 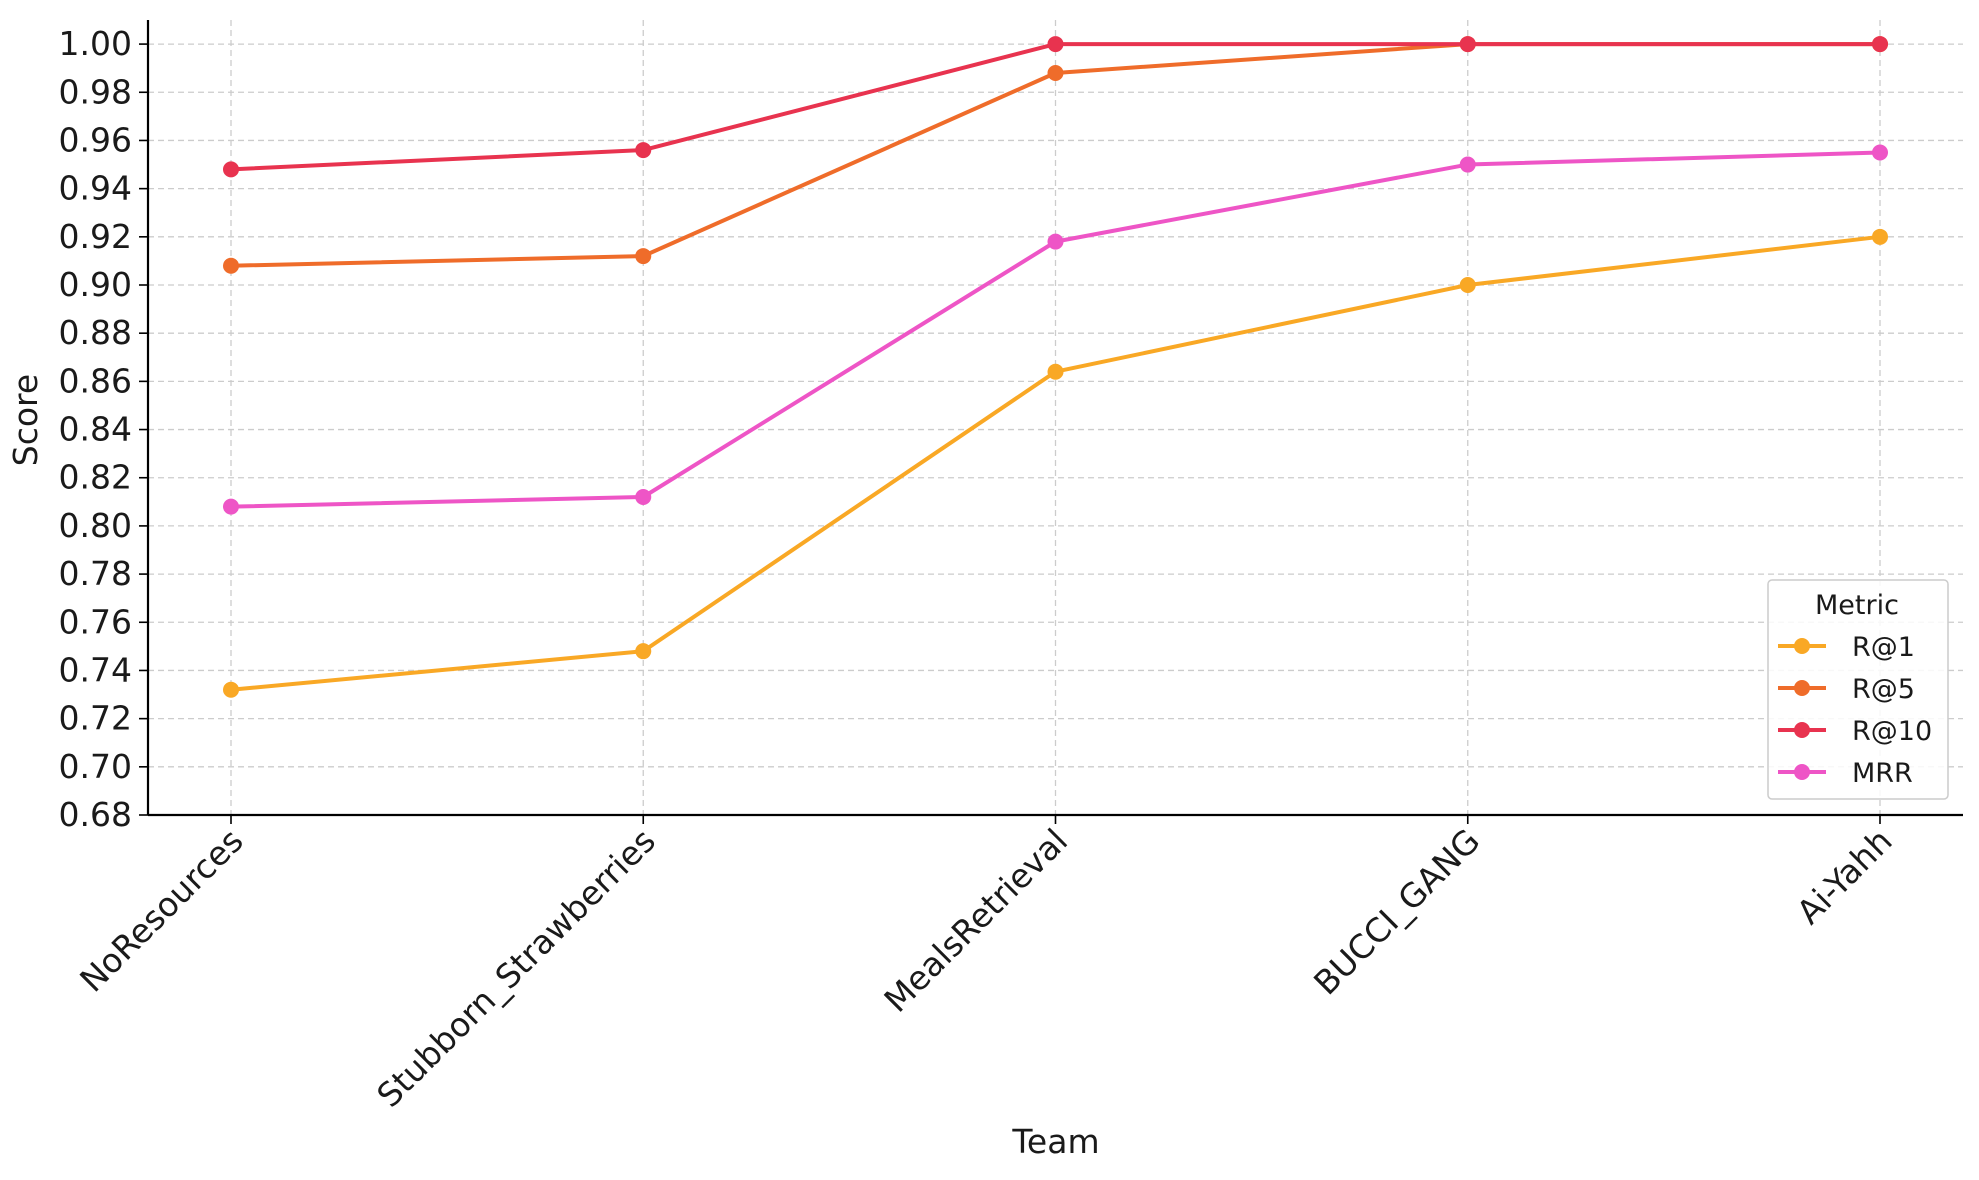 I want to click on legend-swatch-marker-mrr, so click(x=1802, y=772).